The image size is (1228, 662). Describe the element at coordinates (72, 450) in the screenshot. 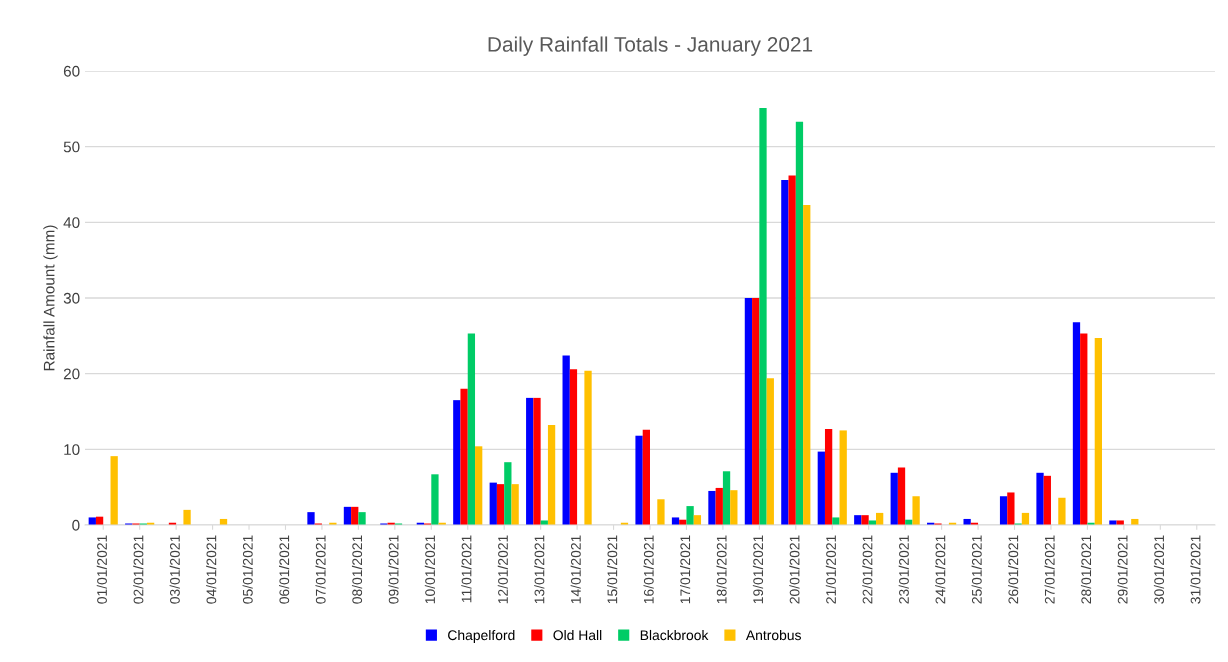

I see `y-tick-label: 10` at that location.